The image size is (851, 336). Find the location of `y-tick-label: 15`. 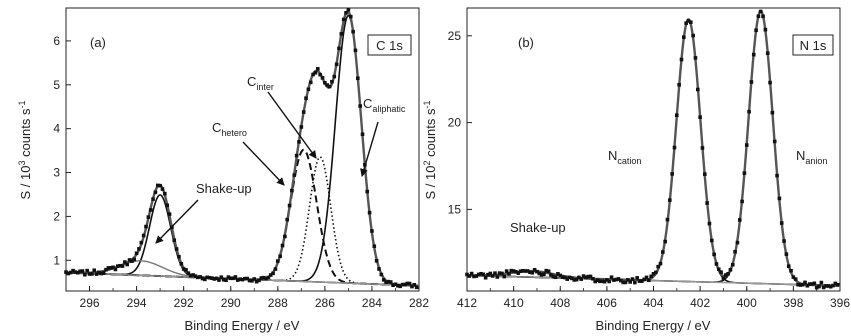

y-tick-label: 15 is located at coordinates (455, 209).